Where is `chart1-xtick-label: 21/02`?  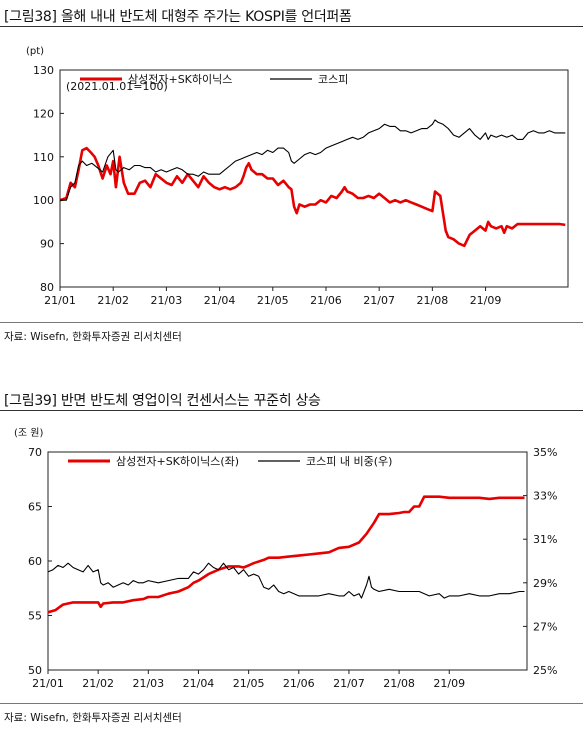 chart1-xtick-label: 21/02 is located at coordinates (113, 300).